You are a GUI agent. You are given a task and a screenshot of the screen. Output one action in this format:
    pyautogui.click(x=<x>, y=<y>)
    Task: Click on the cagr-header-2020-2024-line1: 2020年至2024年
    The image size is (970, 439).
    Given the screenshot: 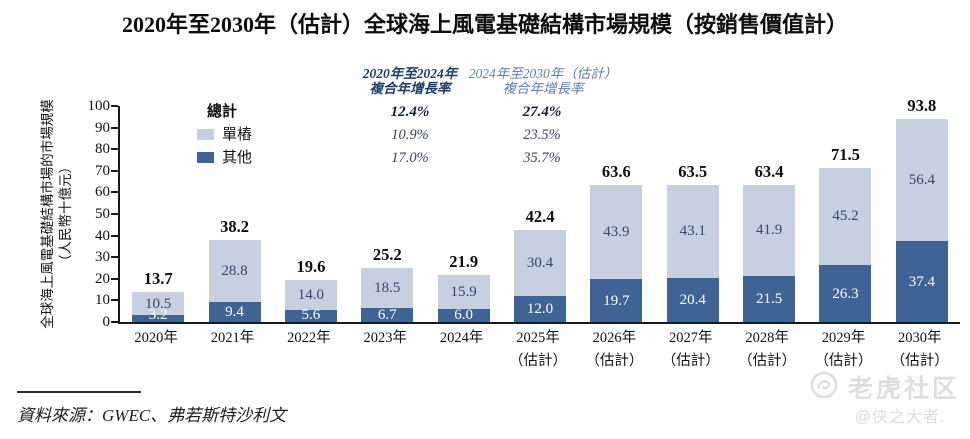 What is the action you would take?
    pyautogui.click(x=410, y=73)
    